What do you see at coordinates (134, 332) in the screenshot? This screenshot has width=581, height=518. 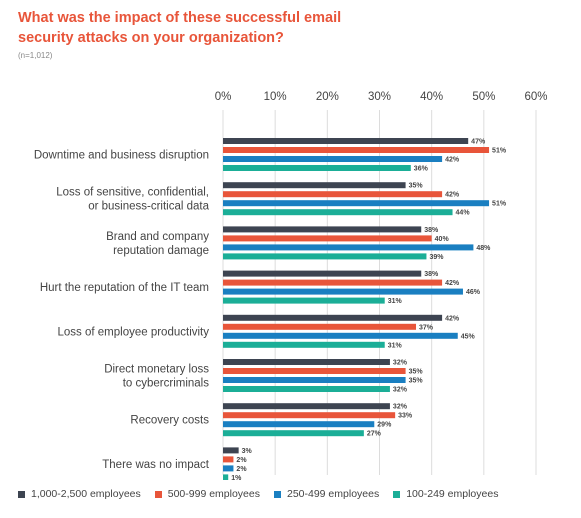 I see `category-label: Loss of employee productivity` at bounding box center [134, 332].